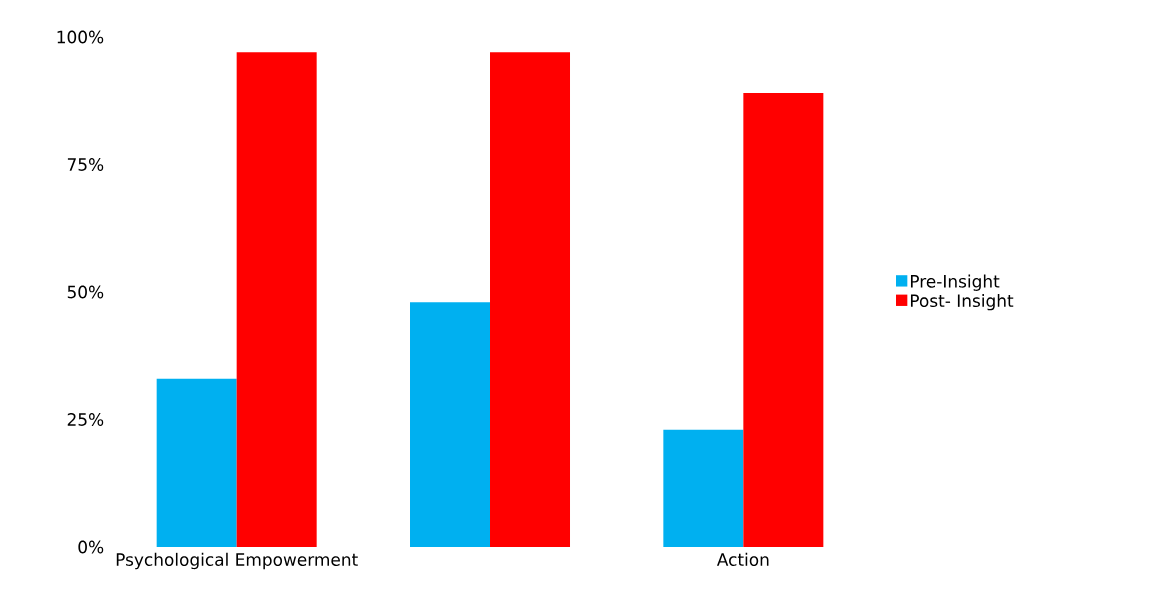 This screenshot has height=602, width=1169. I want to click on x-tick-label: Psychological Empowerment, so click(237, 561).